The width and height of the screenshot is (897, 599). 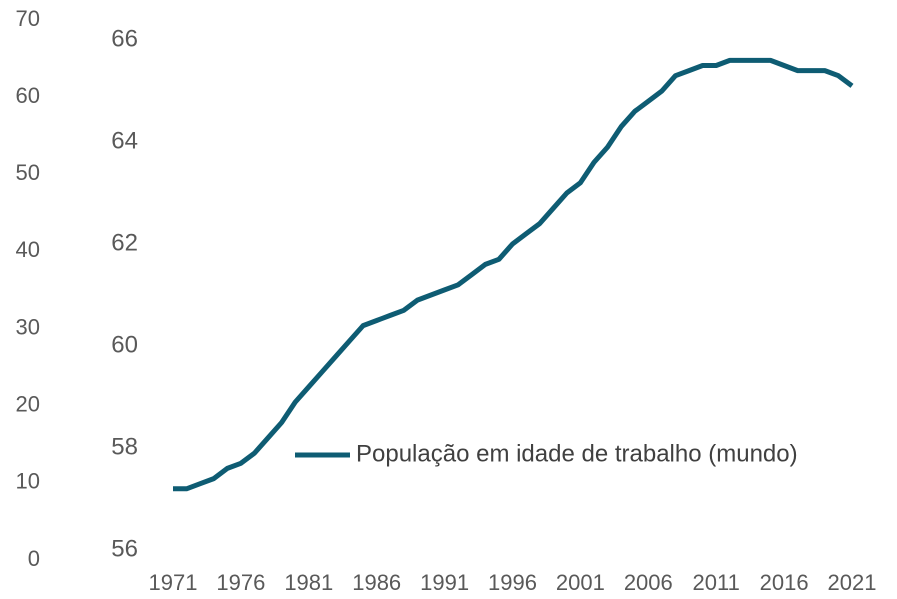 I want to click on legend-label: População em idade de trabalho (mundo), so click(x=577, y=453).